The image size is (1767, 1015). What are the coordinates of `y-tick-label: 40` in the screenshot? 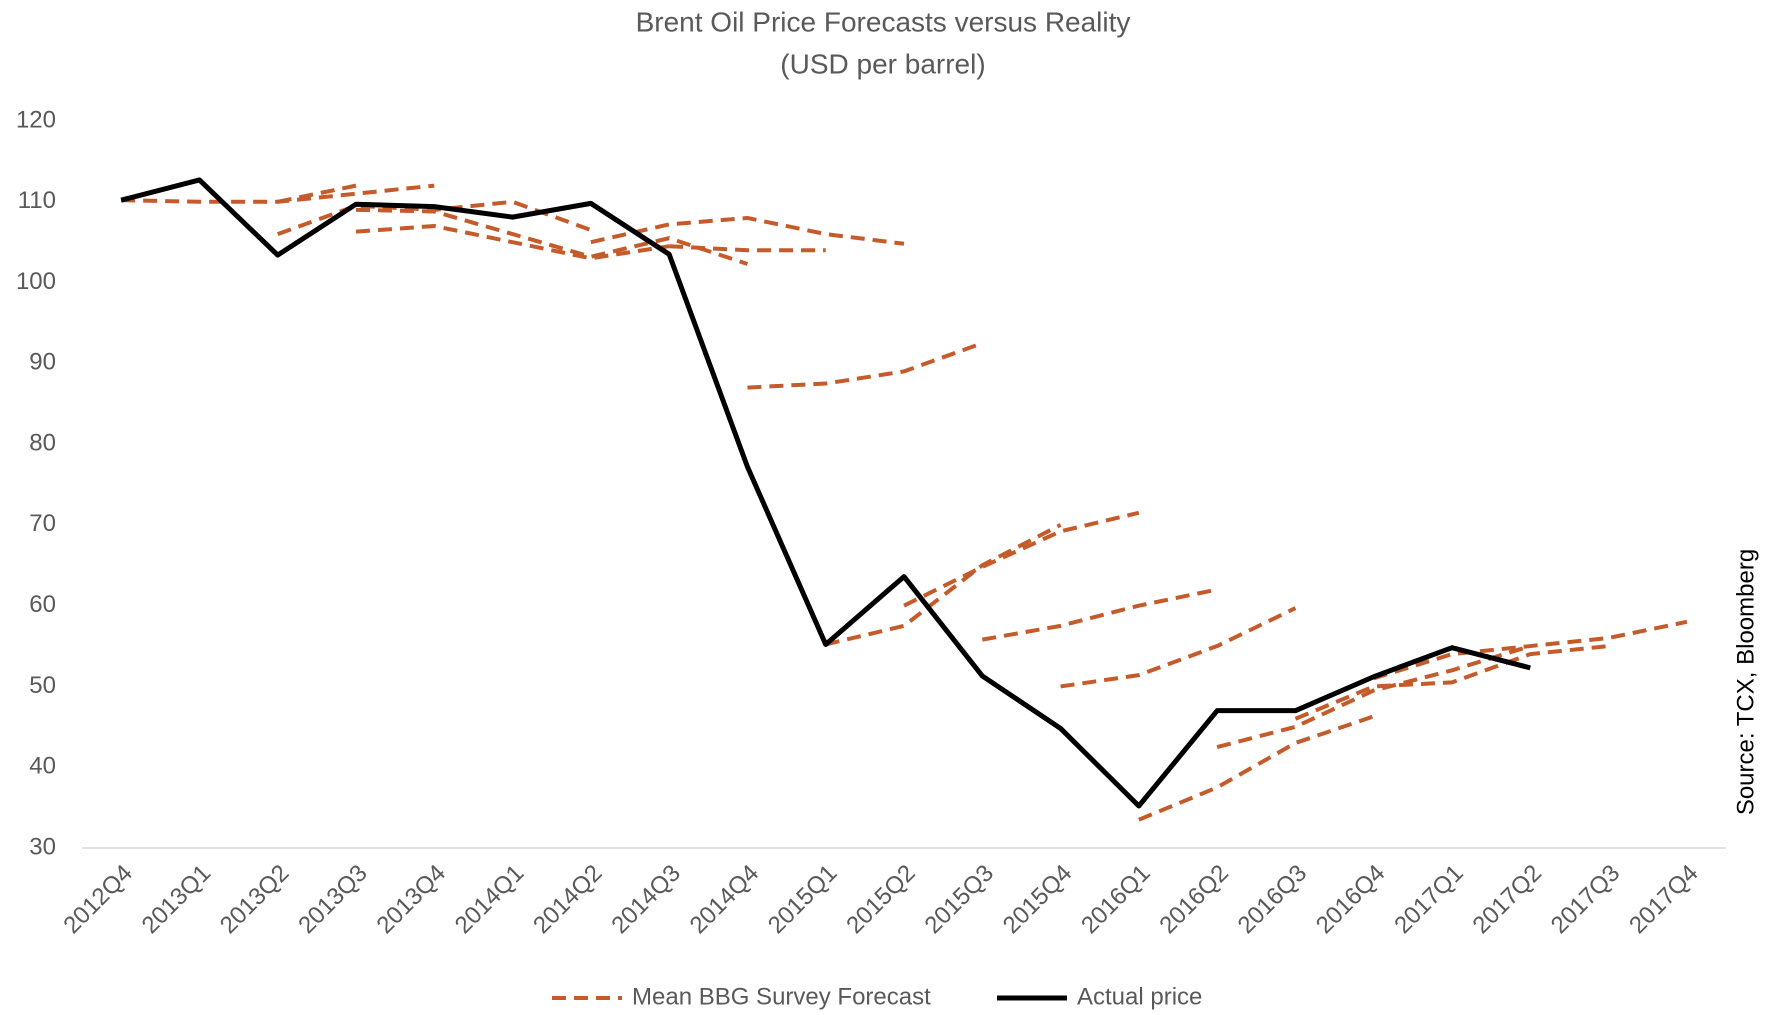 It's located at (42, 766).